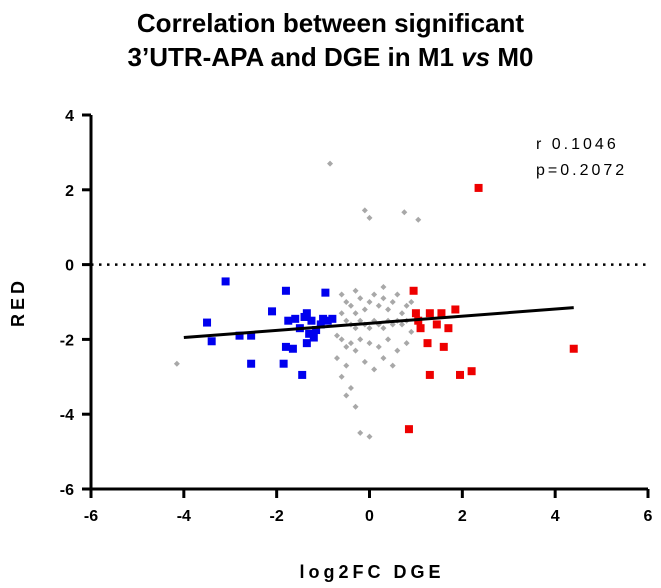 This screenshot has height=588, width=661. Describe the element at coordinates (277, 516) in the screenshot. I see `x-tick-label: -2` at that location.